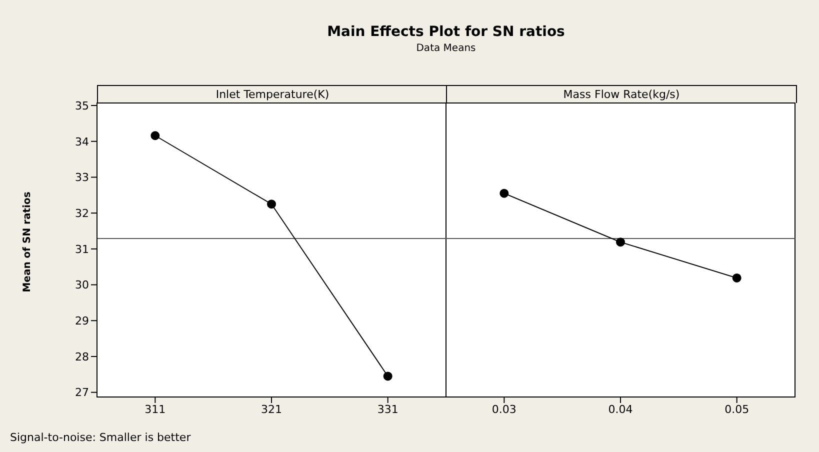 Image resolution: width=819 pixels, height=452 pixels. Describe the element at coordinates (82, 393) in the screenshot. I see `y-tick-label: 27` at that location.